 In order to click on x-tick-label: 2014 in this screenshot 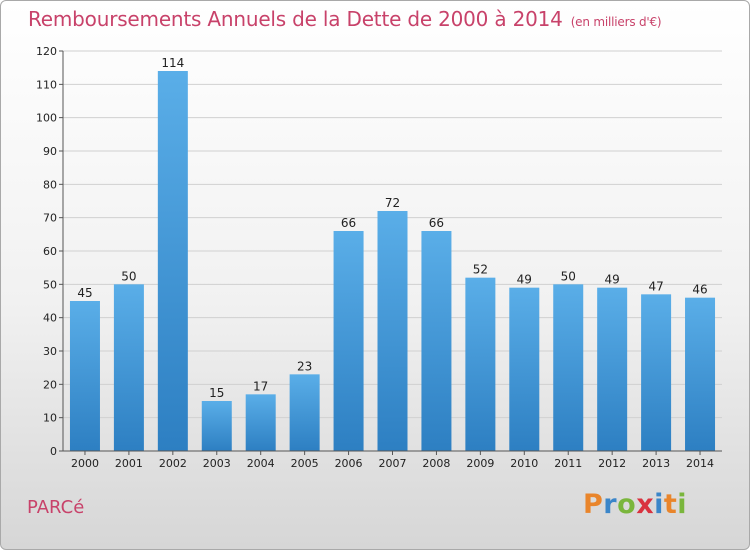, I will do `click(700, 463)`.